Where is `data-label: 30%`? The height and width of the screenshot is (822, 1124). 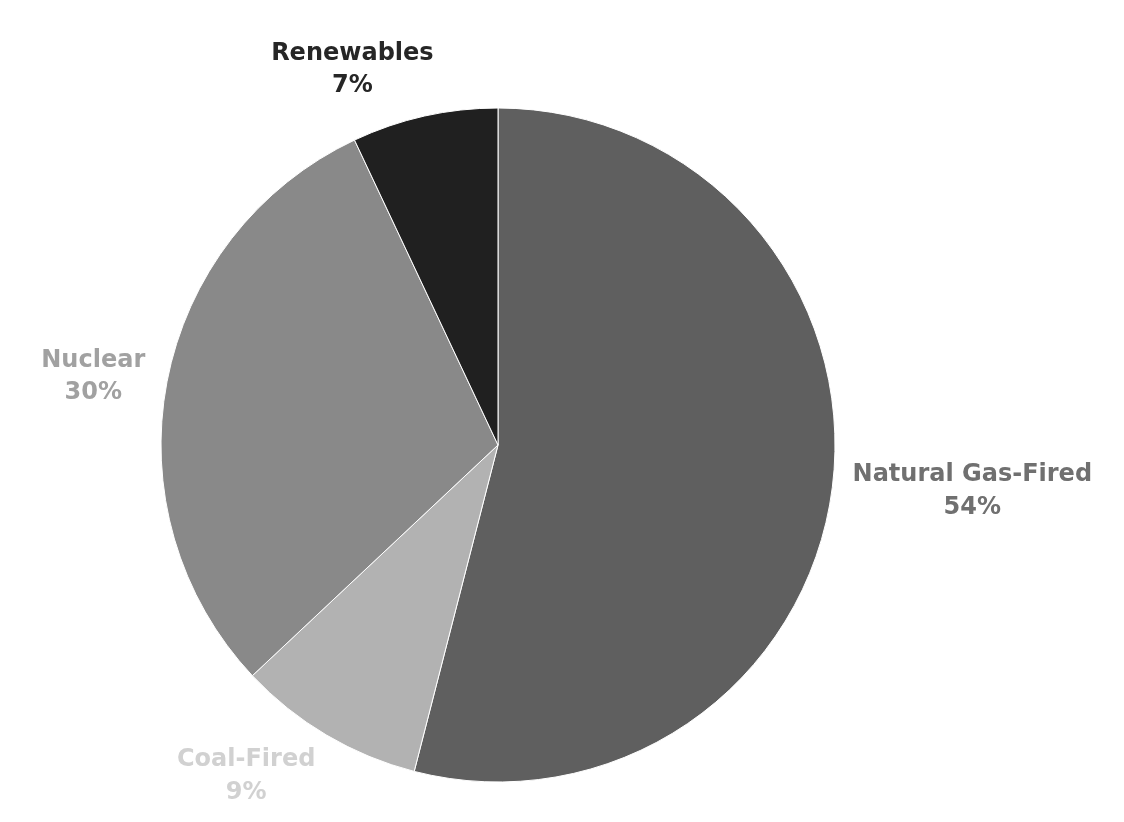
data-label: 30% is located at coordinates (93, 391).